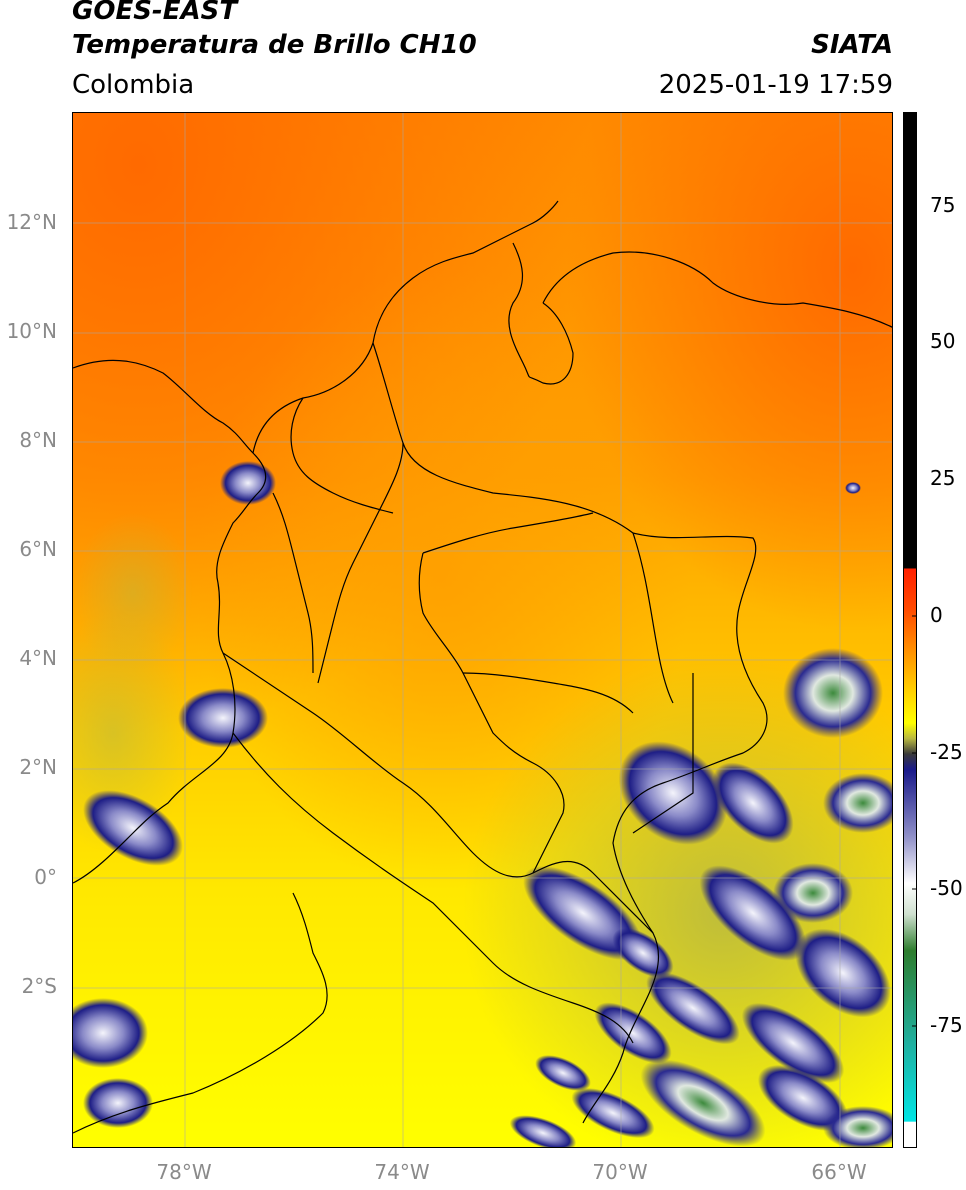 This screenshot has width=966, height=1190. I want to click on lat-label: 0°, so click(45, 877).